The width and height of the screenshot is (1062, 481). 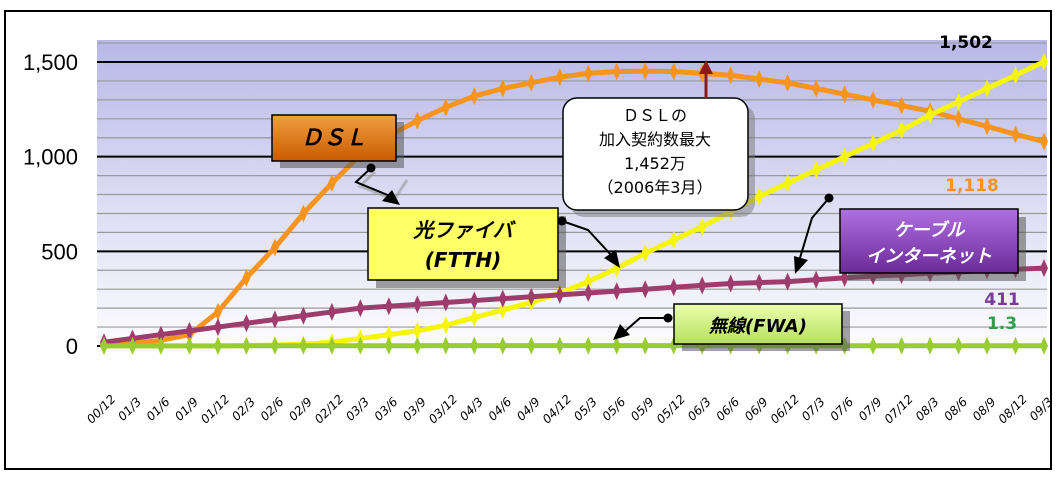 What do you see at coordinates (585, 409) in the screenshot?
I see `x-tick-label: 05/3` at bounding box center [585, 409].